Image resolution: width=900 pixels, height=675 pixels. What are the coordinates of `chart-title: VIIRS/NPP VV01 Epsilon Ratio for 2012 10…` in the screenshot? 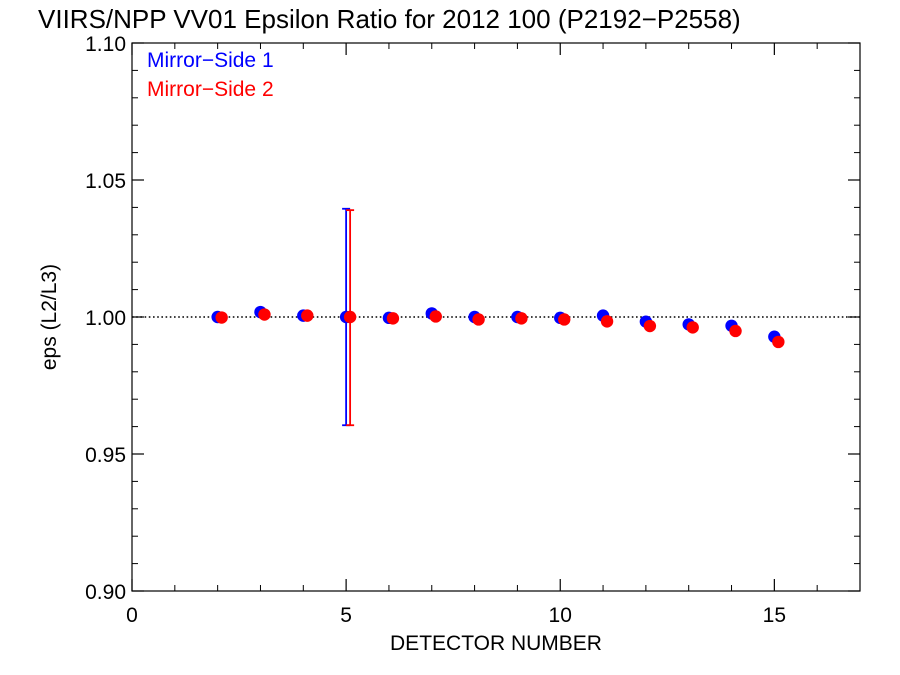 It's located at (389, 19).